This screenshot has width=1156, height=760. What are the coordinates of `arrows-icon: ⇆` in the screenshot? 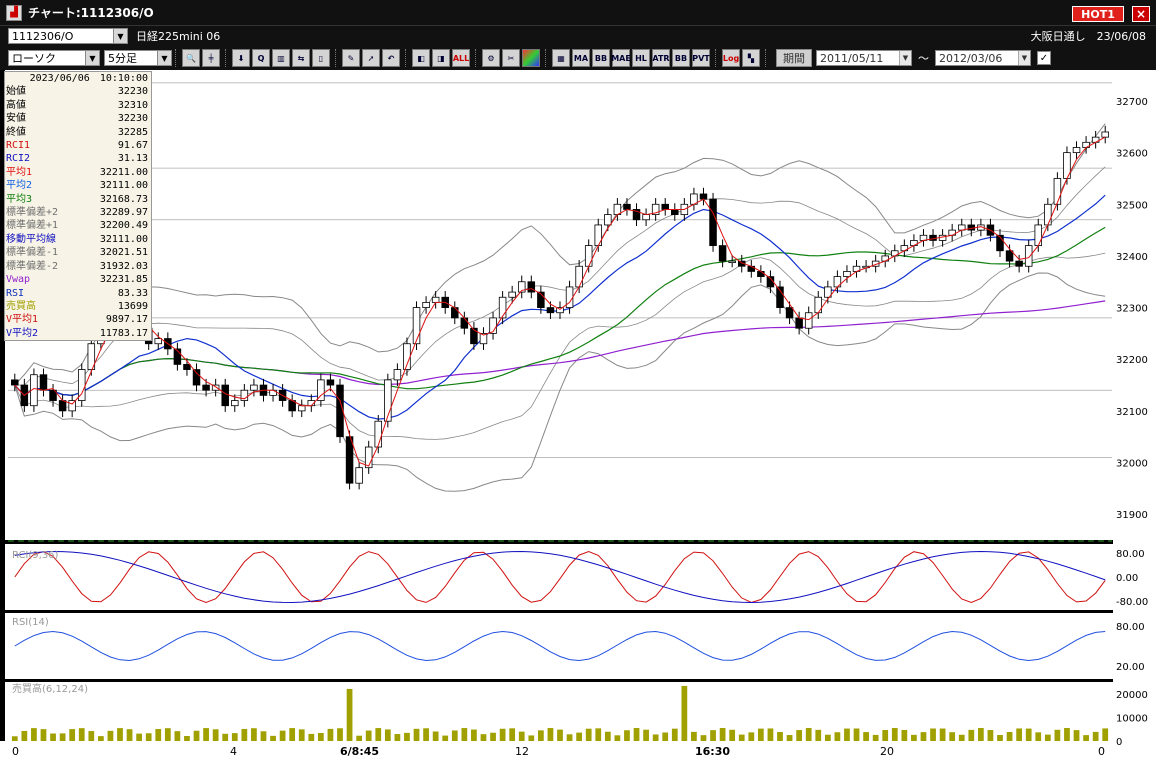 It's located at (301, 58).